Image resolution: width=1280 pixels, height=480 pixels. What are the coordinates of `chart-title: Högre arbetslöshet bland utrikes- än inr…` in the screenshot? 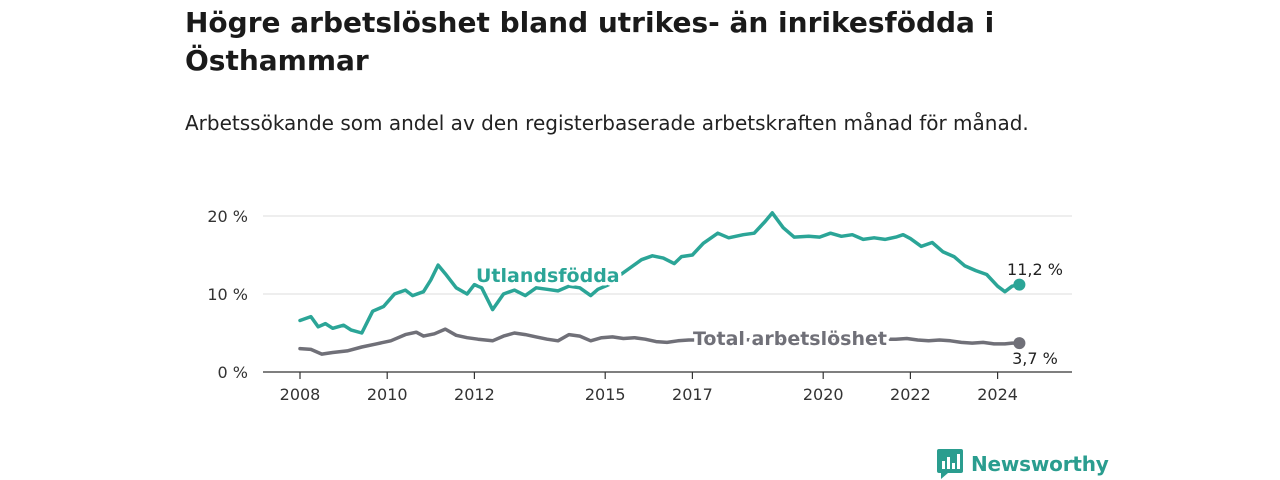 It's located at (590, 41).